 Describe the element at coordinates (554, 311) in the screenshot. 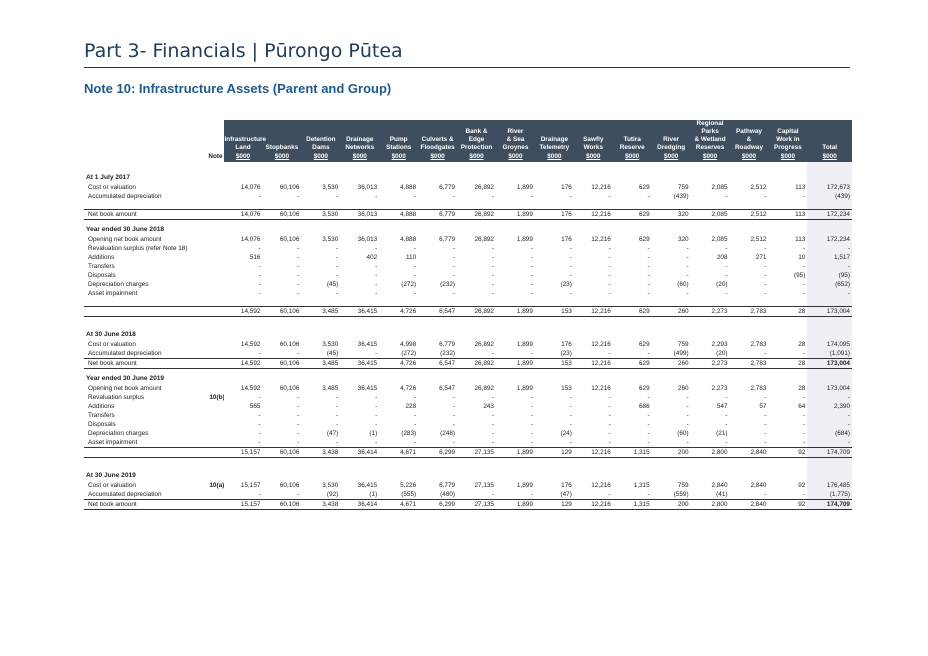

I see `value-cell: 153` at that location.